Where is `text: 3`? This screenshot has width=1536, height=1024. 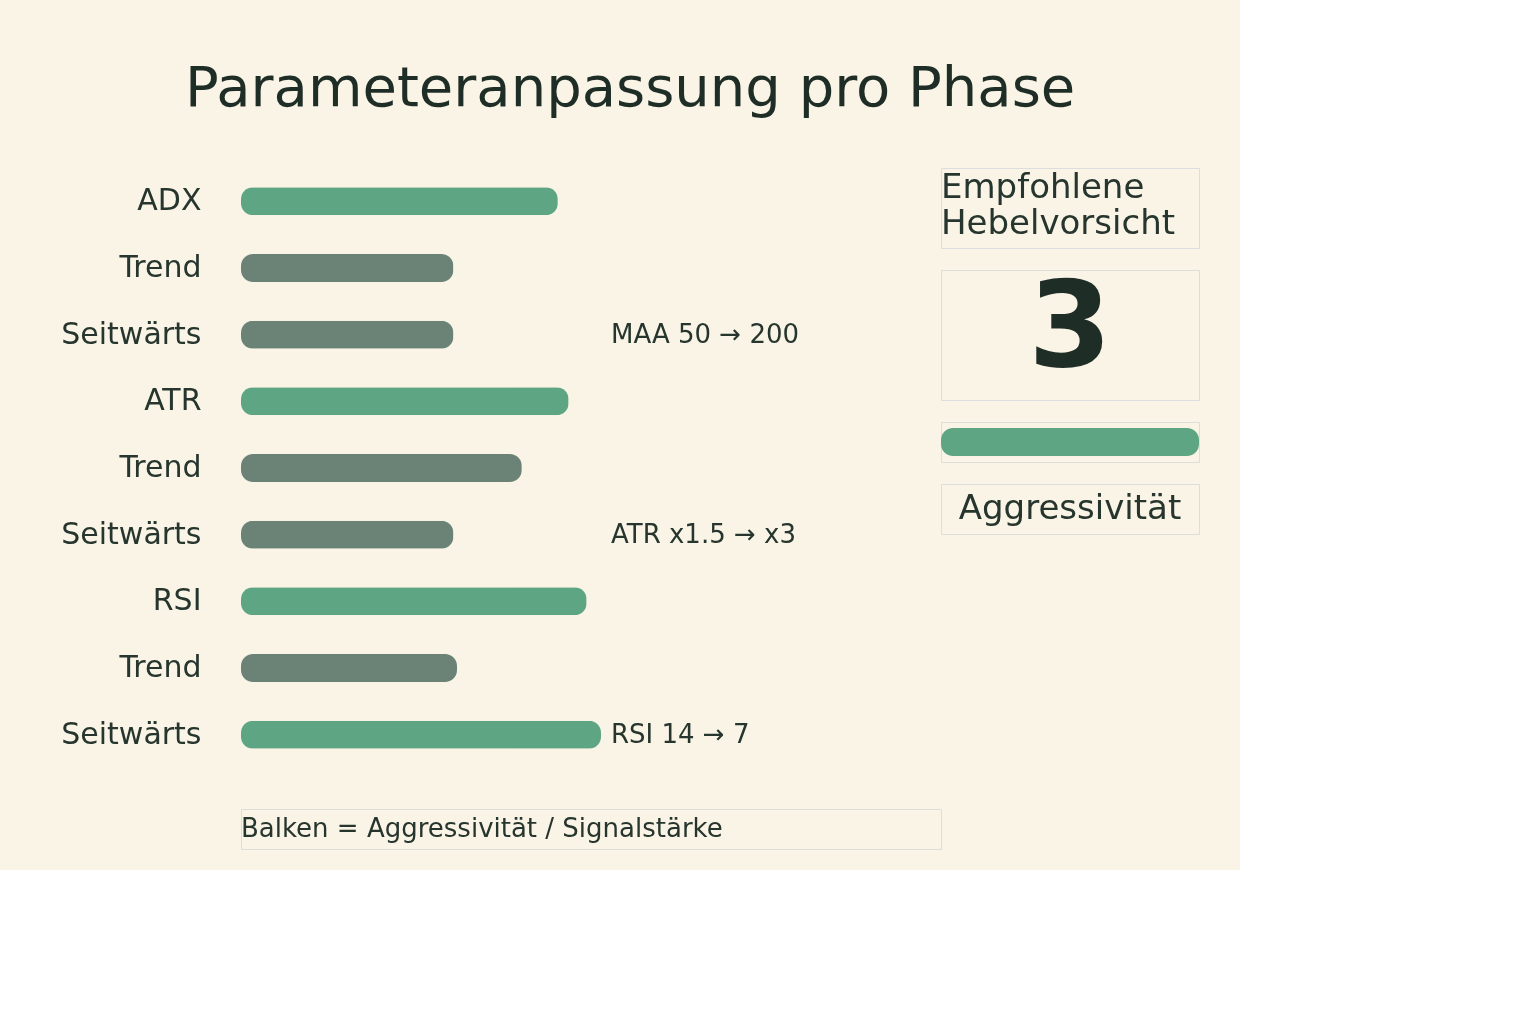
text: 3 is located at coordinates (1070, 324).